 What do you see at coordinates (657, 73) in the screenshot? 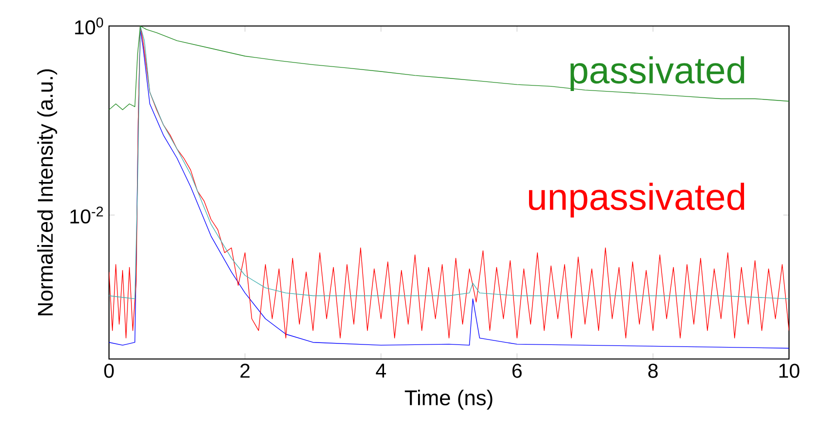
I see `series-label: passivated` at bounding box center [657, 73].